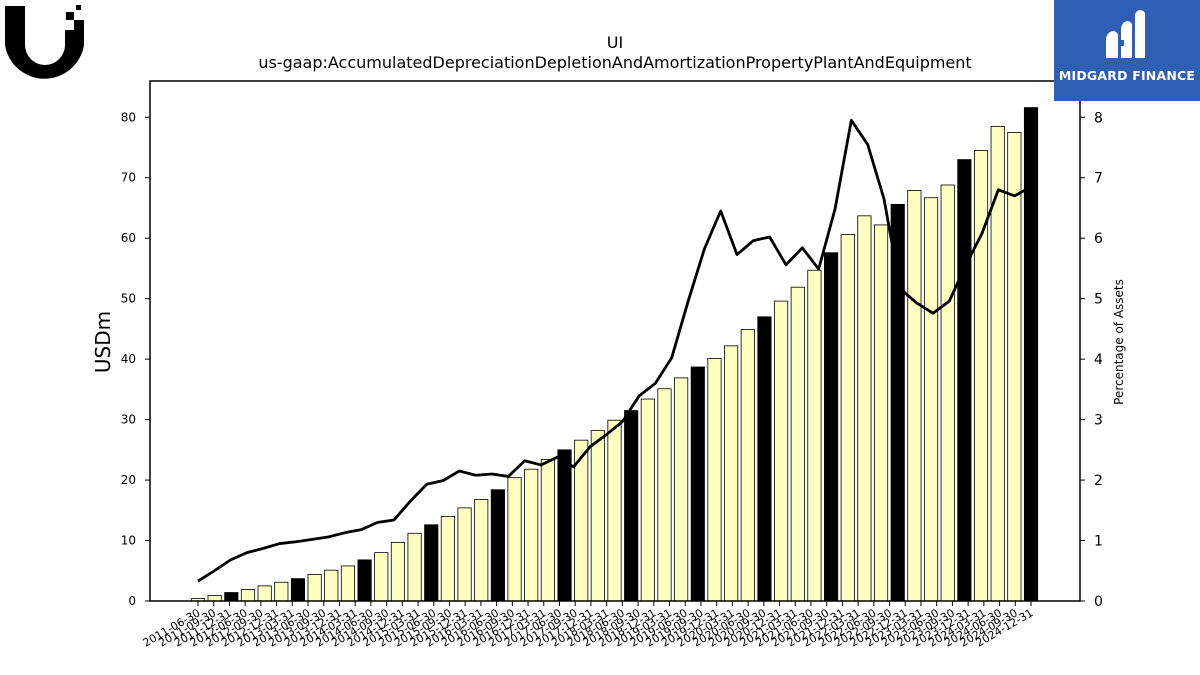 The image size is (1200, 675). Describe the element at coordinates (1127, 75) in the screenshot. I see `brand-name: MIDGARD FINANCE` at that location.